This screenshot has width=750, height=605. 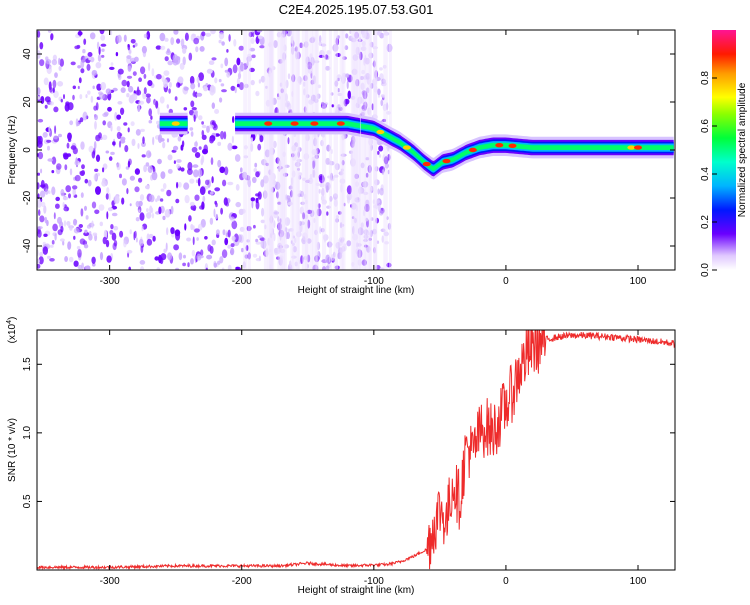 I want to click on x-tick-label: -100, so click(x=374, y=581).